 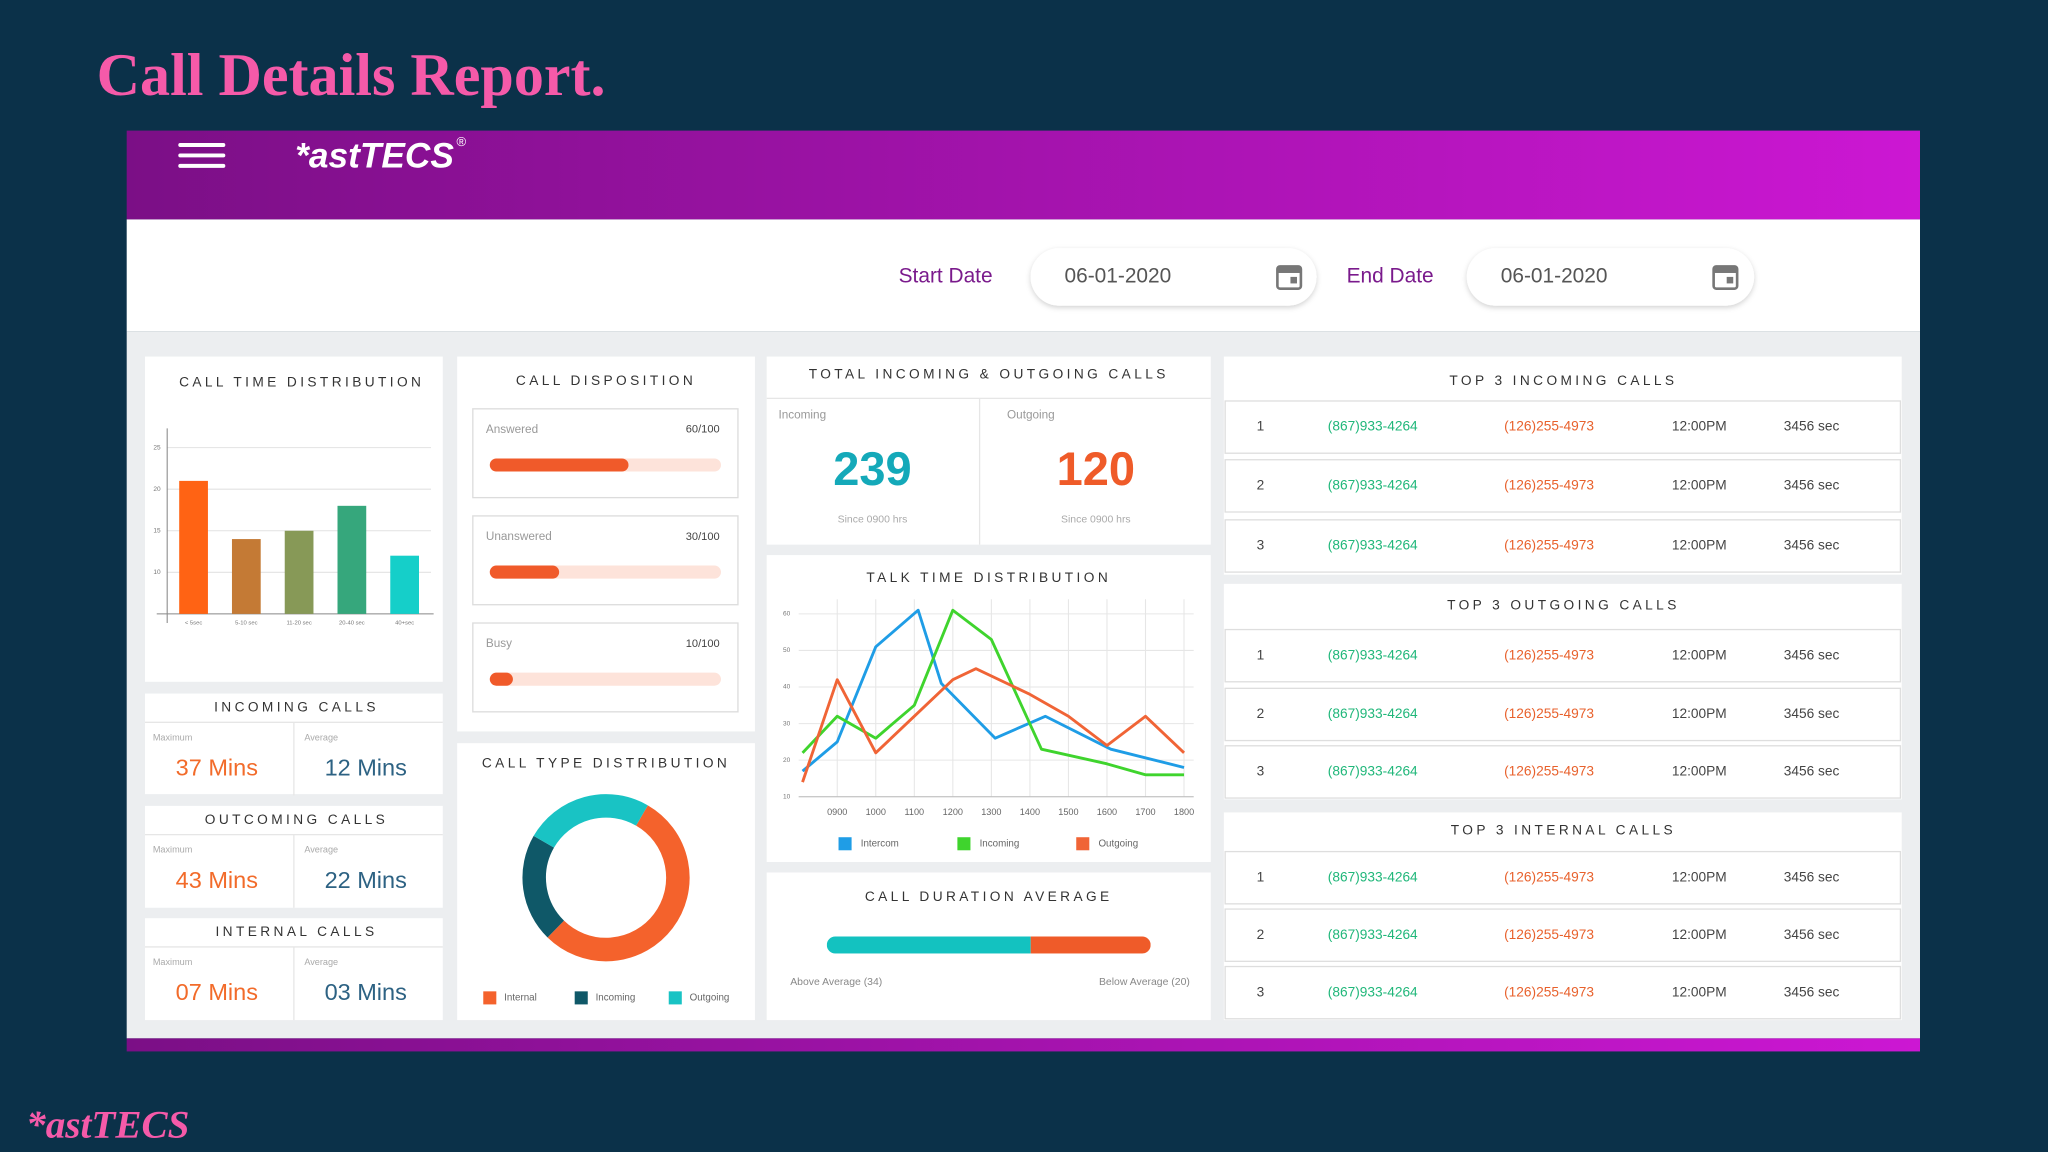 I want to click on panel-title: CALL TYPE DISTRIBUTION, so click(x=606, y=763).